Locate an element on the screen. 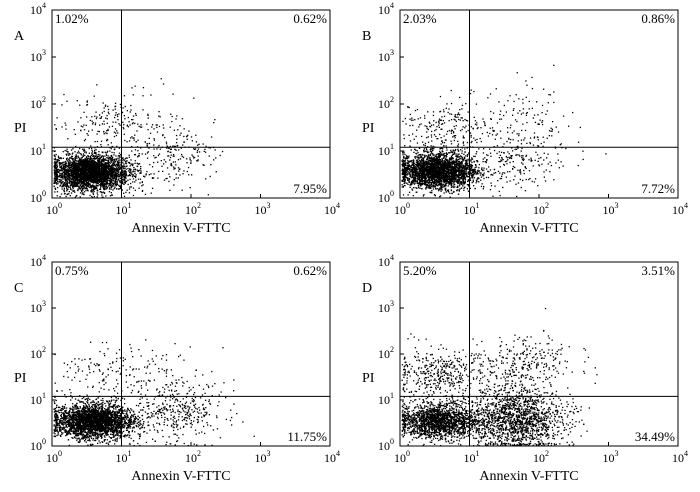  y-tick-base: 10 is located at coordinates (36, 151).